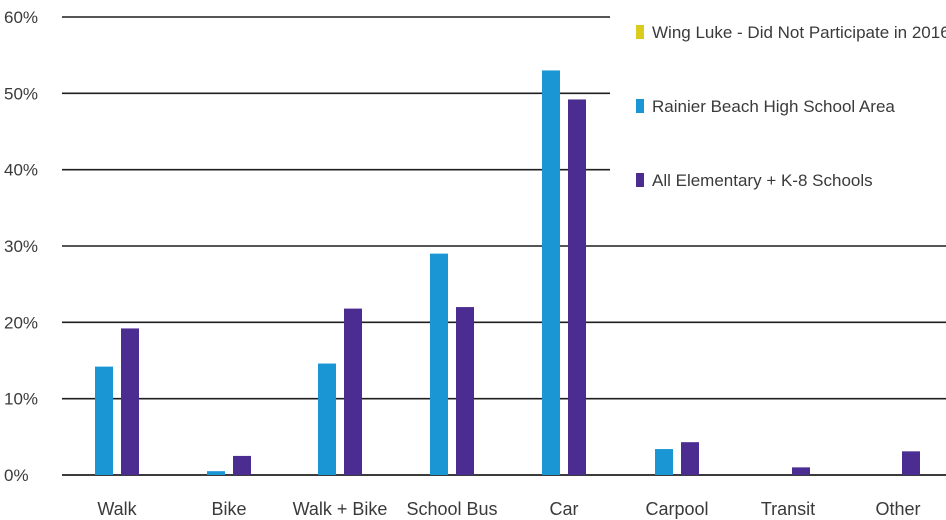  I want to click on bar-all-elementary-bike, so click(242, 465).